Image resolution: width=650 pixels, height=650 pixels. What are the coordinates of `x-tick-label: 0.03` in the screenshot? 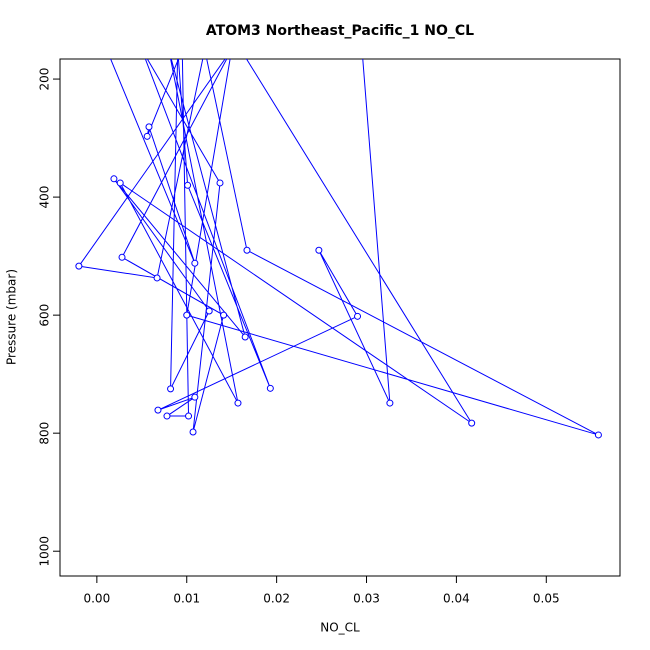 It's located at (366, 599).